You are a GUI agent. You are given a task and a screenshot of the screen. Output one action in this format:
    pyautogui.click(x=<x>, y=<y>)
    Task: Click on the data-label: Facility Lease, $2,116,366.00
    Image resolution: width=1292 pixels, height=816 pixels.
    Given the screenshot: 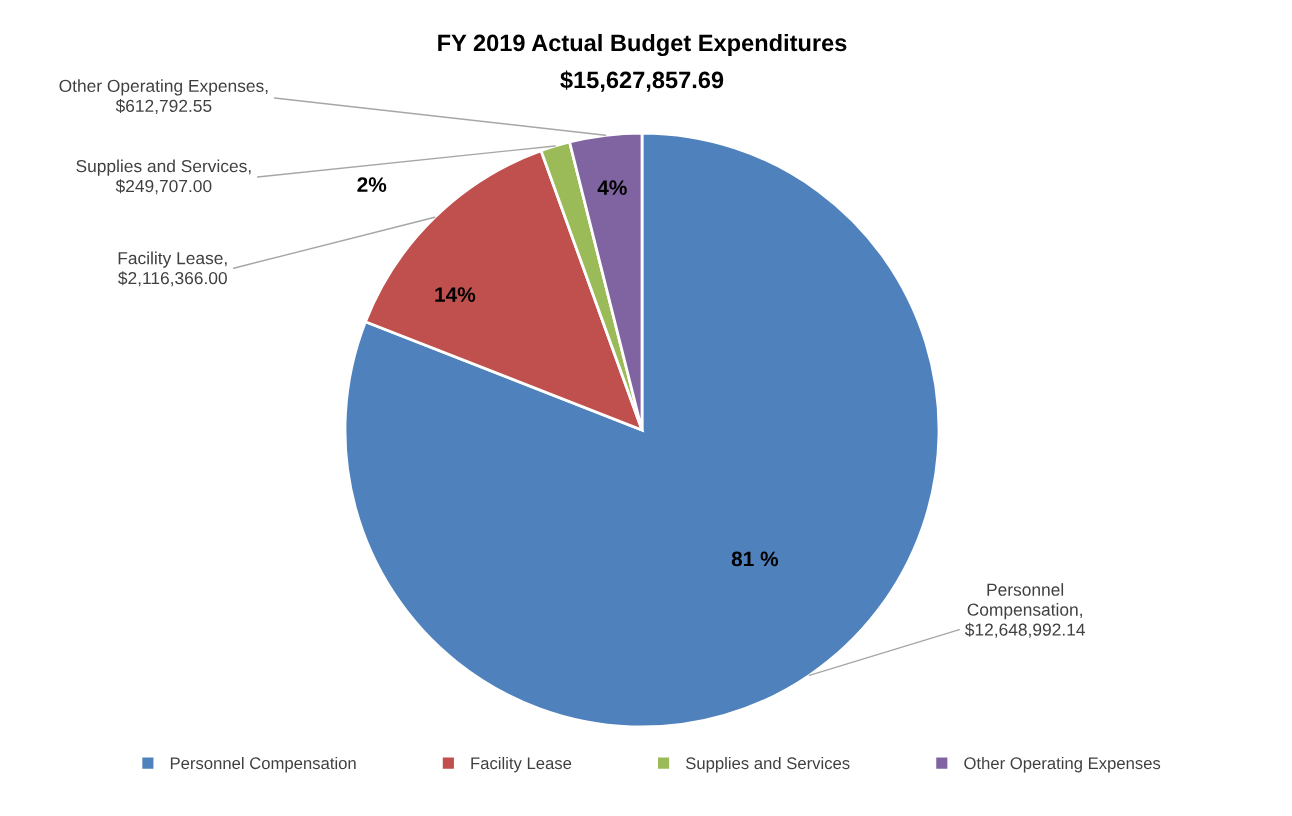 What is the action you would take?
    pyautogui.click(x=172, y=269)
    